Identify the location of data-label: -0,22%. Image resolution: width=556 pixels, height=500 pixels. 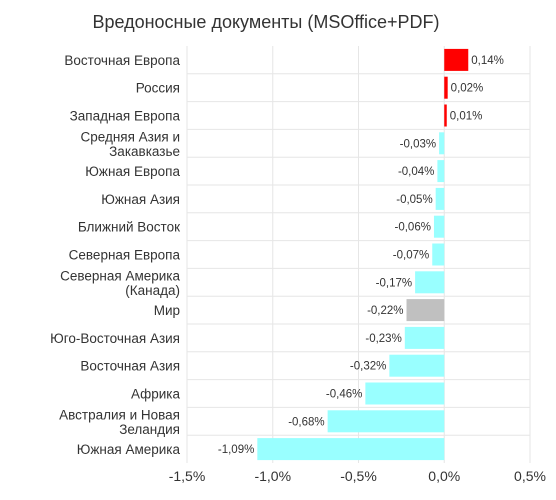
(385, 311).